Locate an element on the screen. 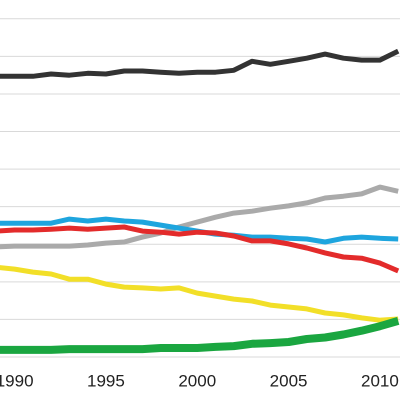 The height and width of the screenshot is (400, 400). x-axis: 1990 1995 2000 2005 2010 is located at coordinates (199, 380).